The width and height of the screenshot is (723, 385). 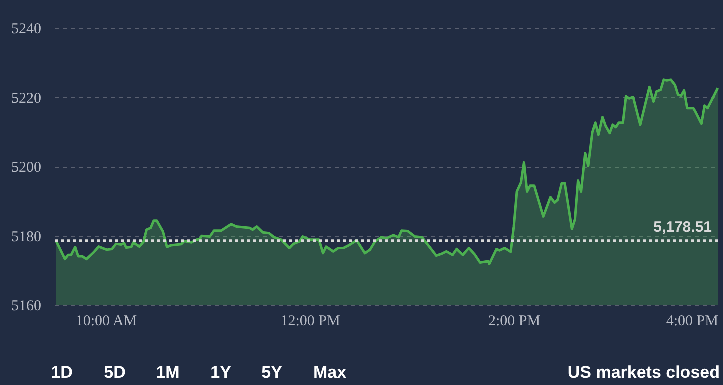 I want to click on ref-line-label: 5,178.51, so click(x=683, y=227).